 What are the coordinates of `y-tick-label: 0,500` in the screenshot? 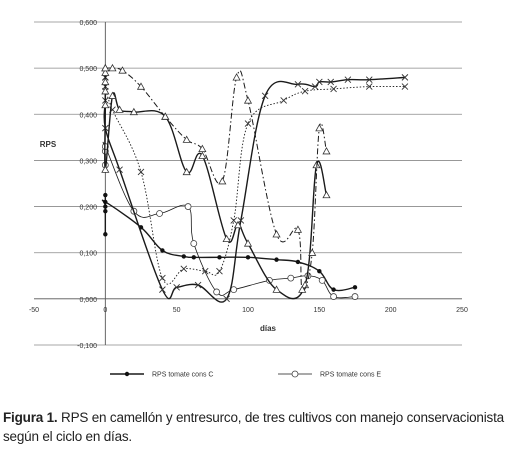 It's located at (88, 69).